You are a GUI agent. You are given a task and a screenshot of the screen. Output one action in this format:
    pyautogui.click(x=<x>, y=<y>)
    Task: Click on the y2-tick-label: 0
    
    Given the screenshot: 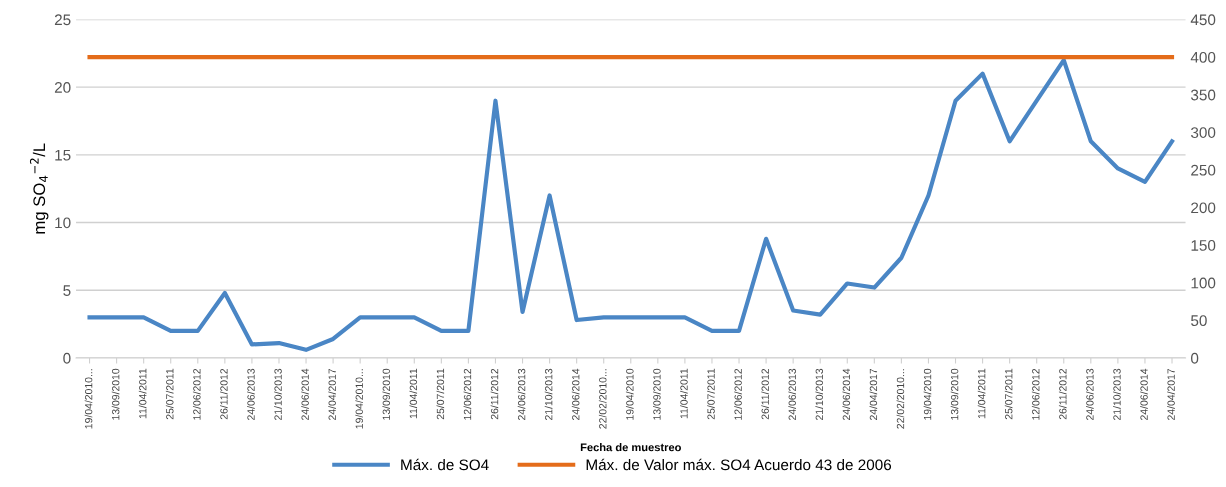 What is the action you would take?
    pyautogui.click(x=1195, y=358)
    